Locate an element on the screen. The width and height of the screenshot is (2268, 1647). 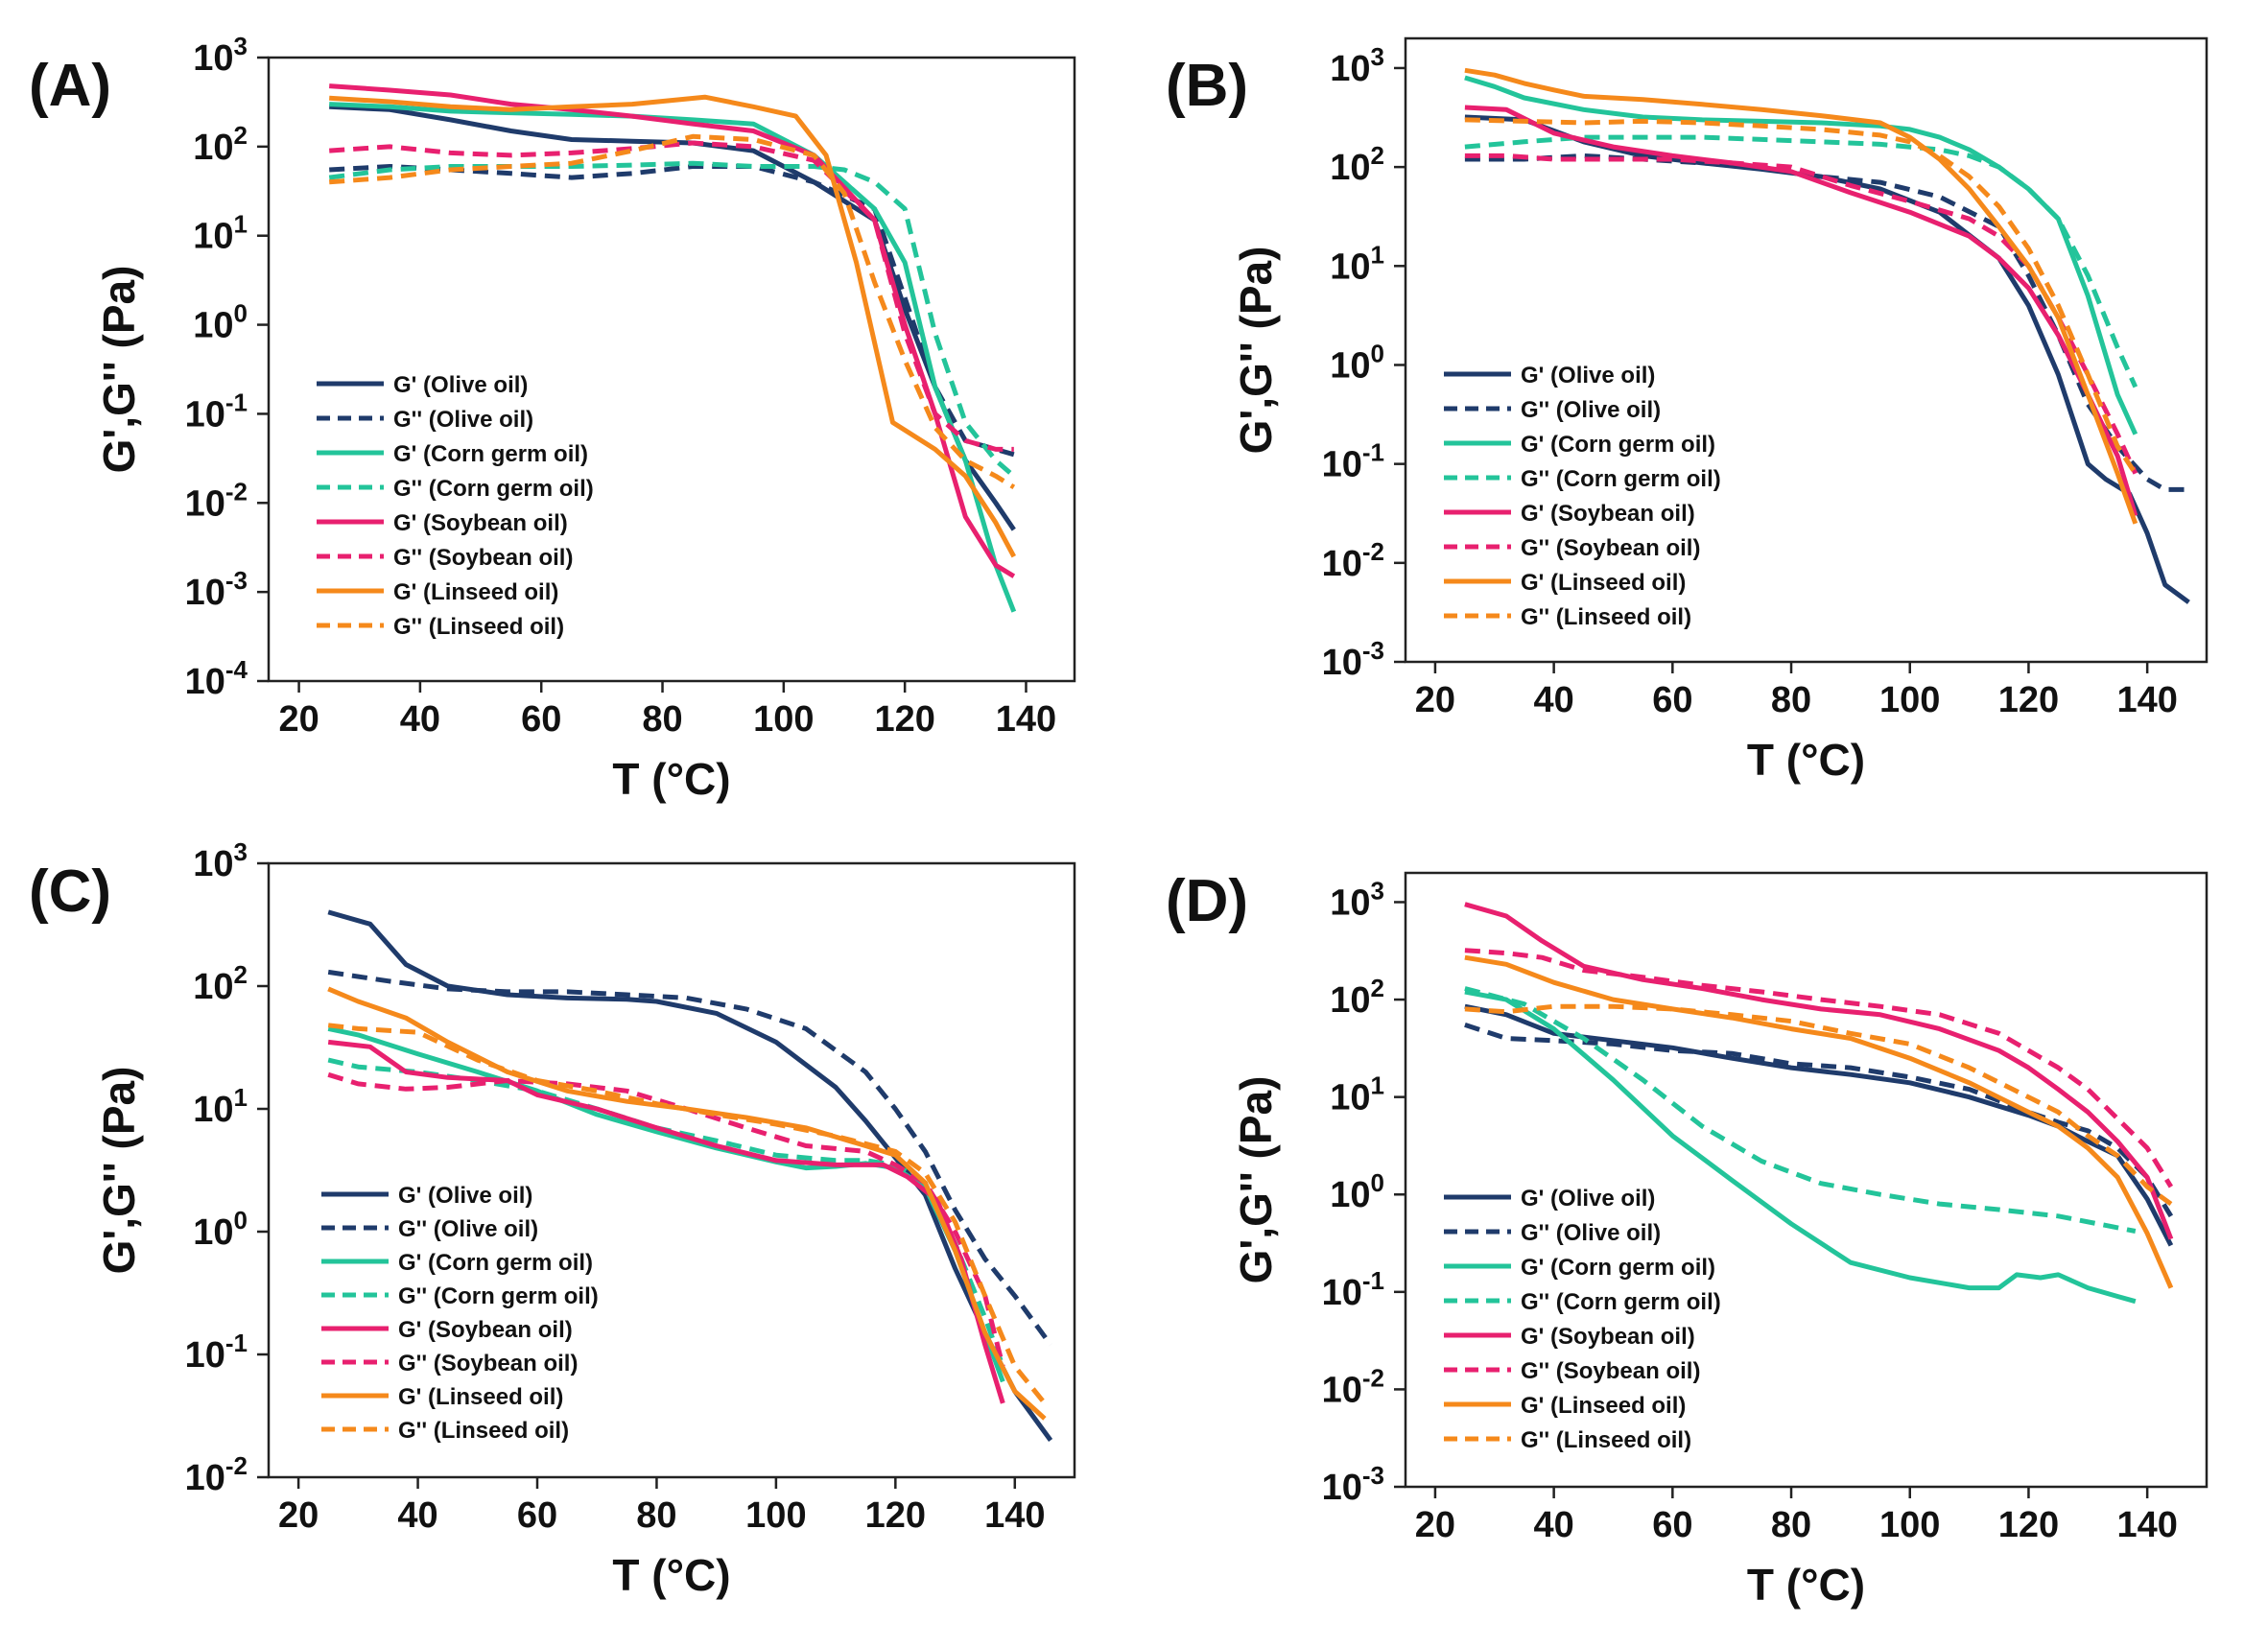
series-line-olive-gp is located at coordinates (690, 1175).